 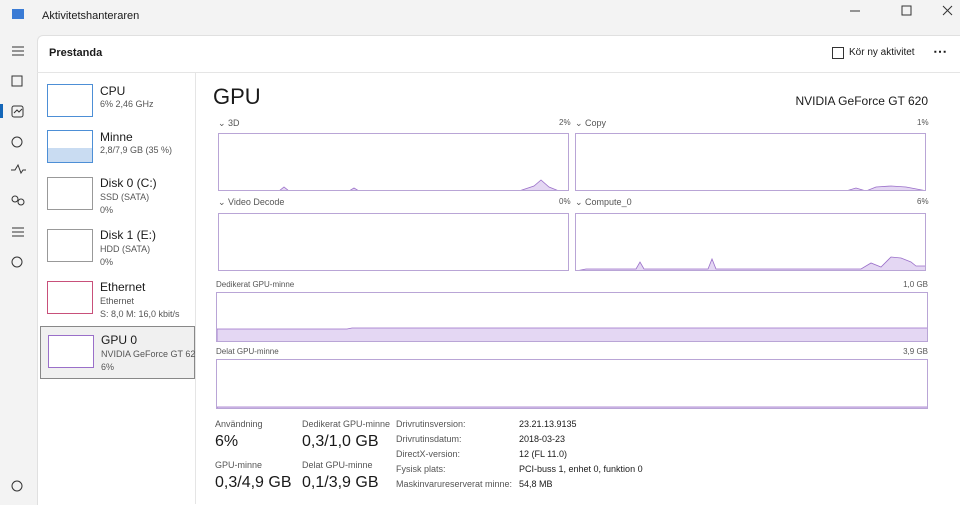 I want to click on graph-label: ⌄ Compute_0, so click(x=603, y=202).